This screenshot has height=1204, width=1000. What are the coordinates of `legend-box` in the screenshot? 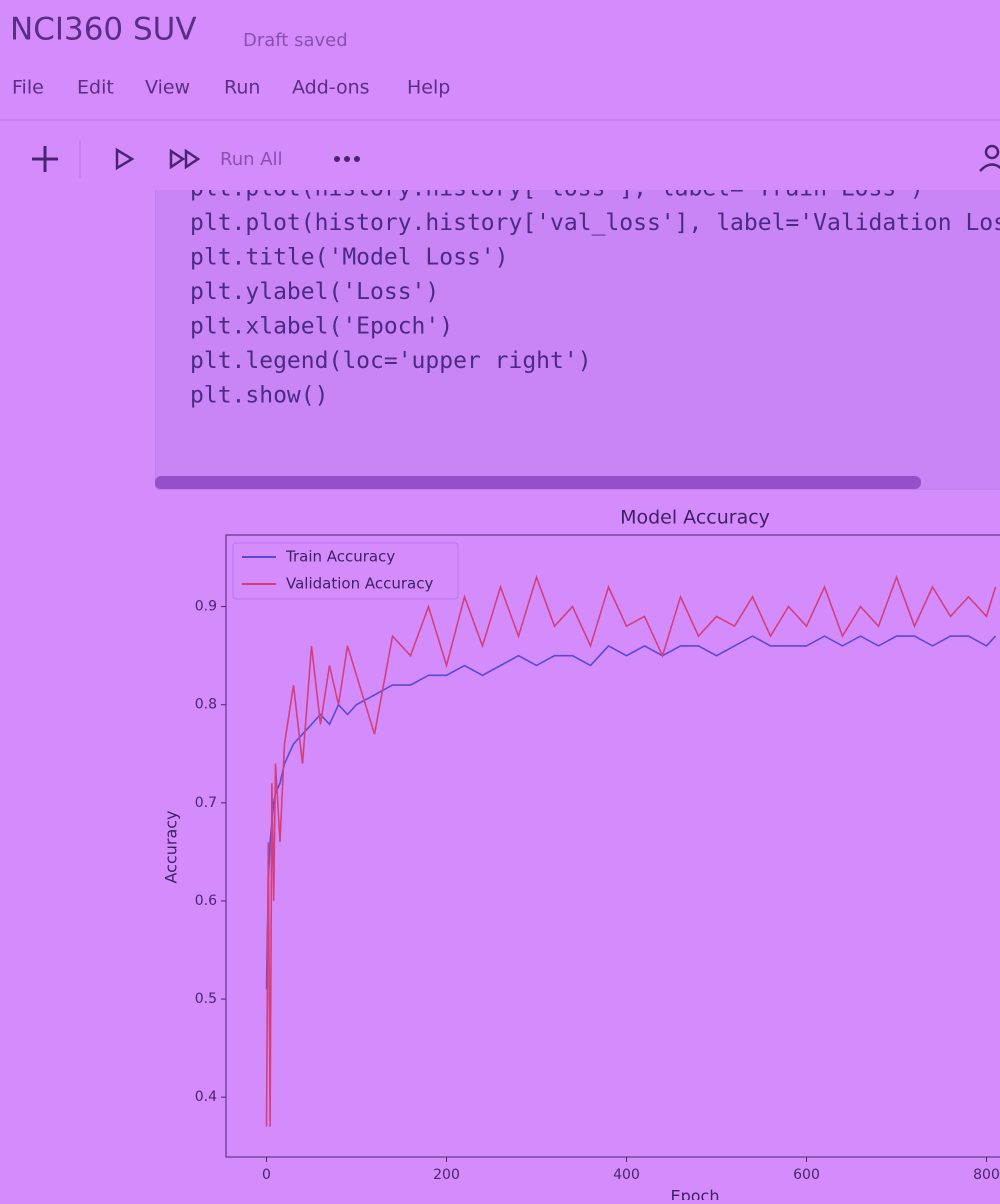 It's located at (345, 571).